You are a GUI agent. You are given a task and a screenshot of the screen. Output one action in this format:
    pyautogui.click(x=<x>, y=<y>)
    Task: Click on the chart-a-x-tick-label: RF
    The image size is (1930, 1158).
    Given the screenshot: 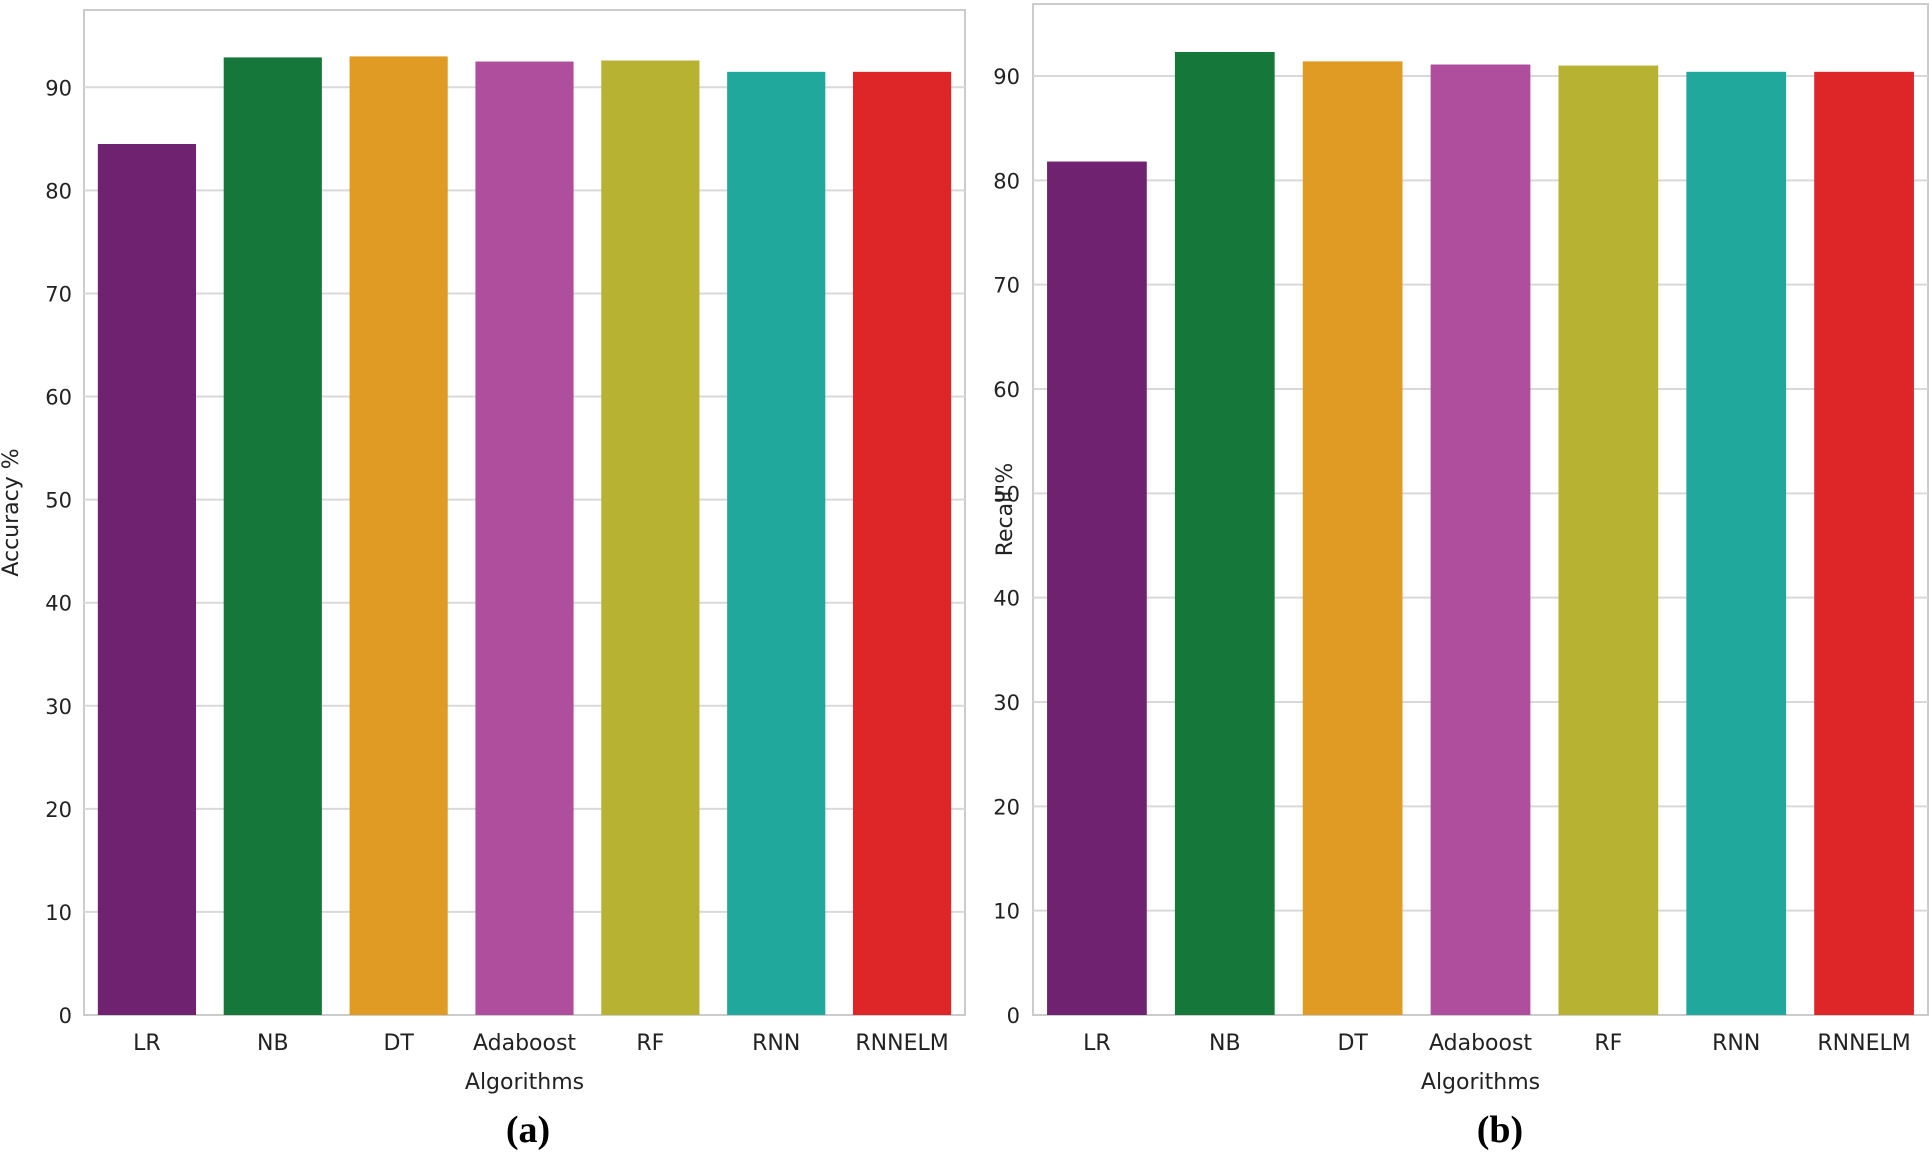 What is the action you would take?
    pyautogui.click(x=650, y=1043)
    